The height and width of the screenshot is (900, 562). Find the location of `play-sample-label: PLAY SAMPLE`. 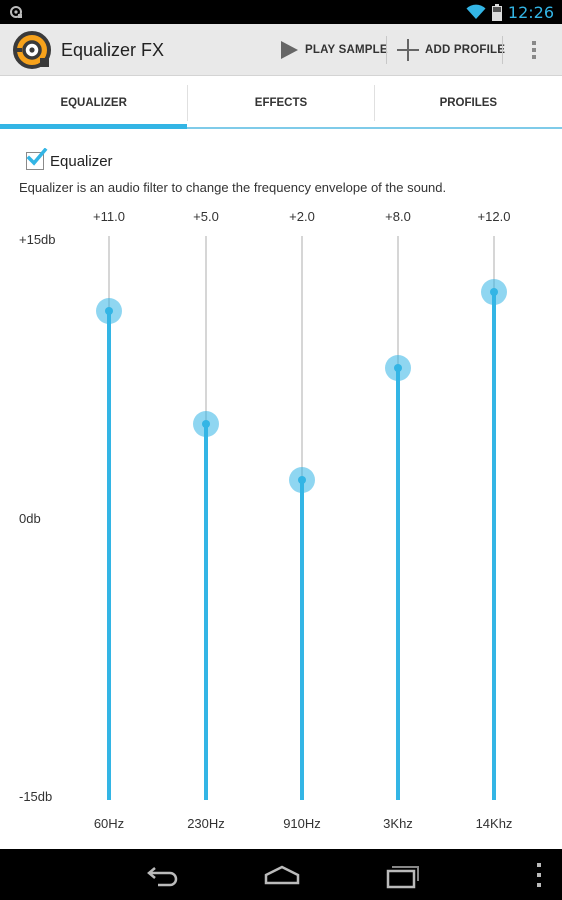

play-sample-label: PLAY SAMPLE is located at coordinates (346, 50).